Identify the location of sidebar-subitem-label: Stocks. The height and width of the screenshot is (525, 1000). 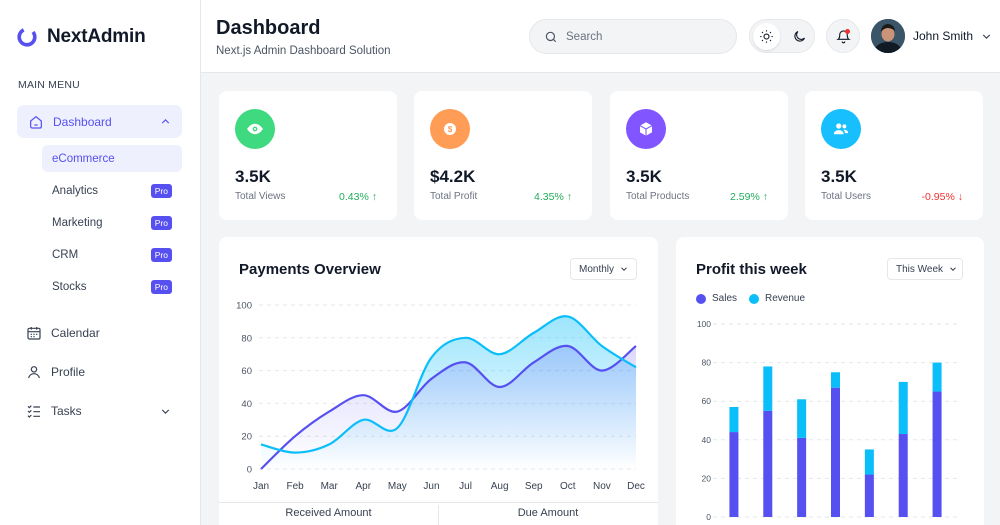
(69, 286).